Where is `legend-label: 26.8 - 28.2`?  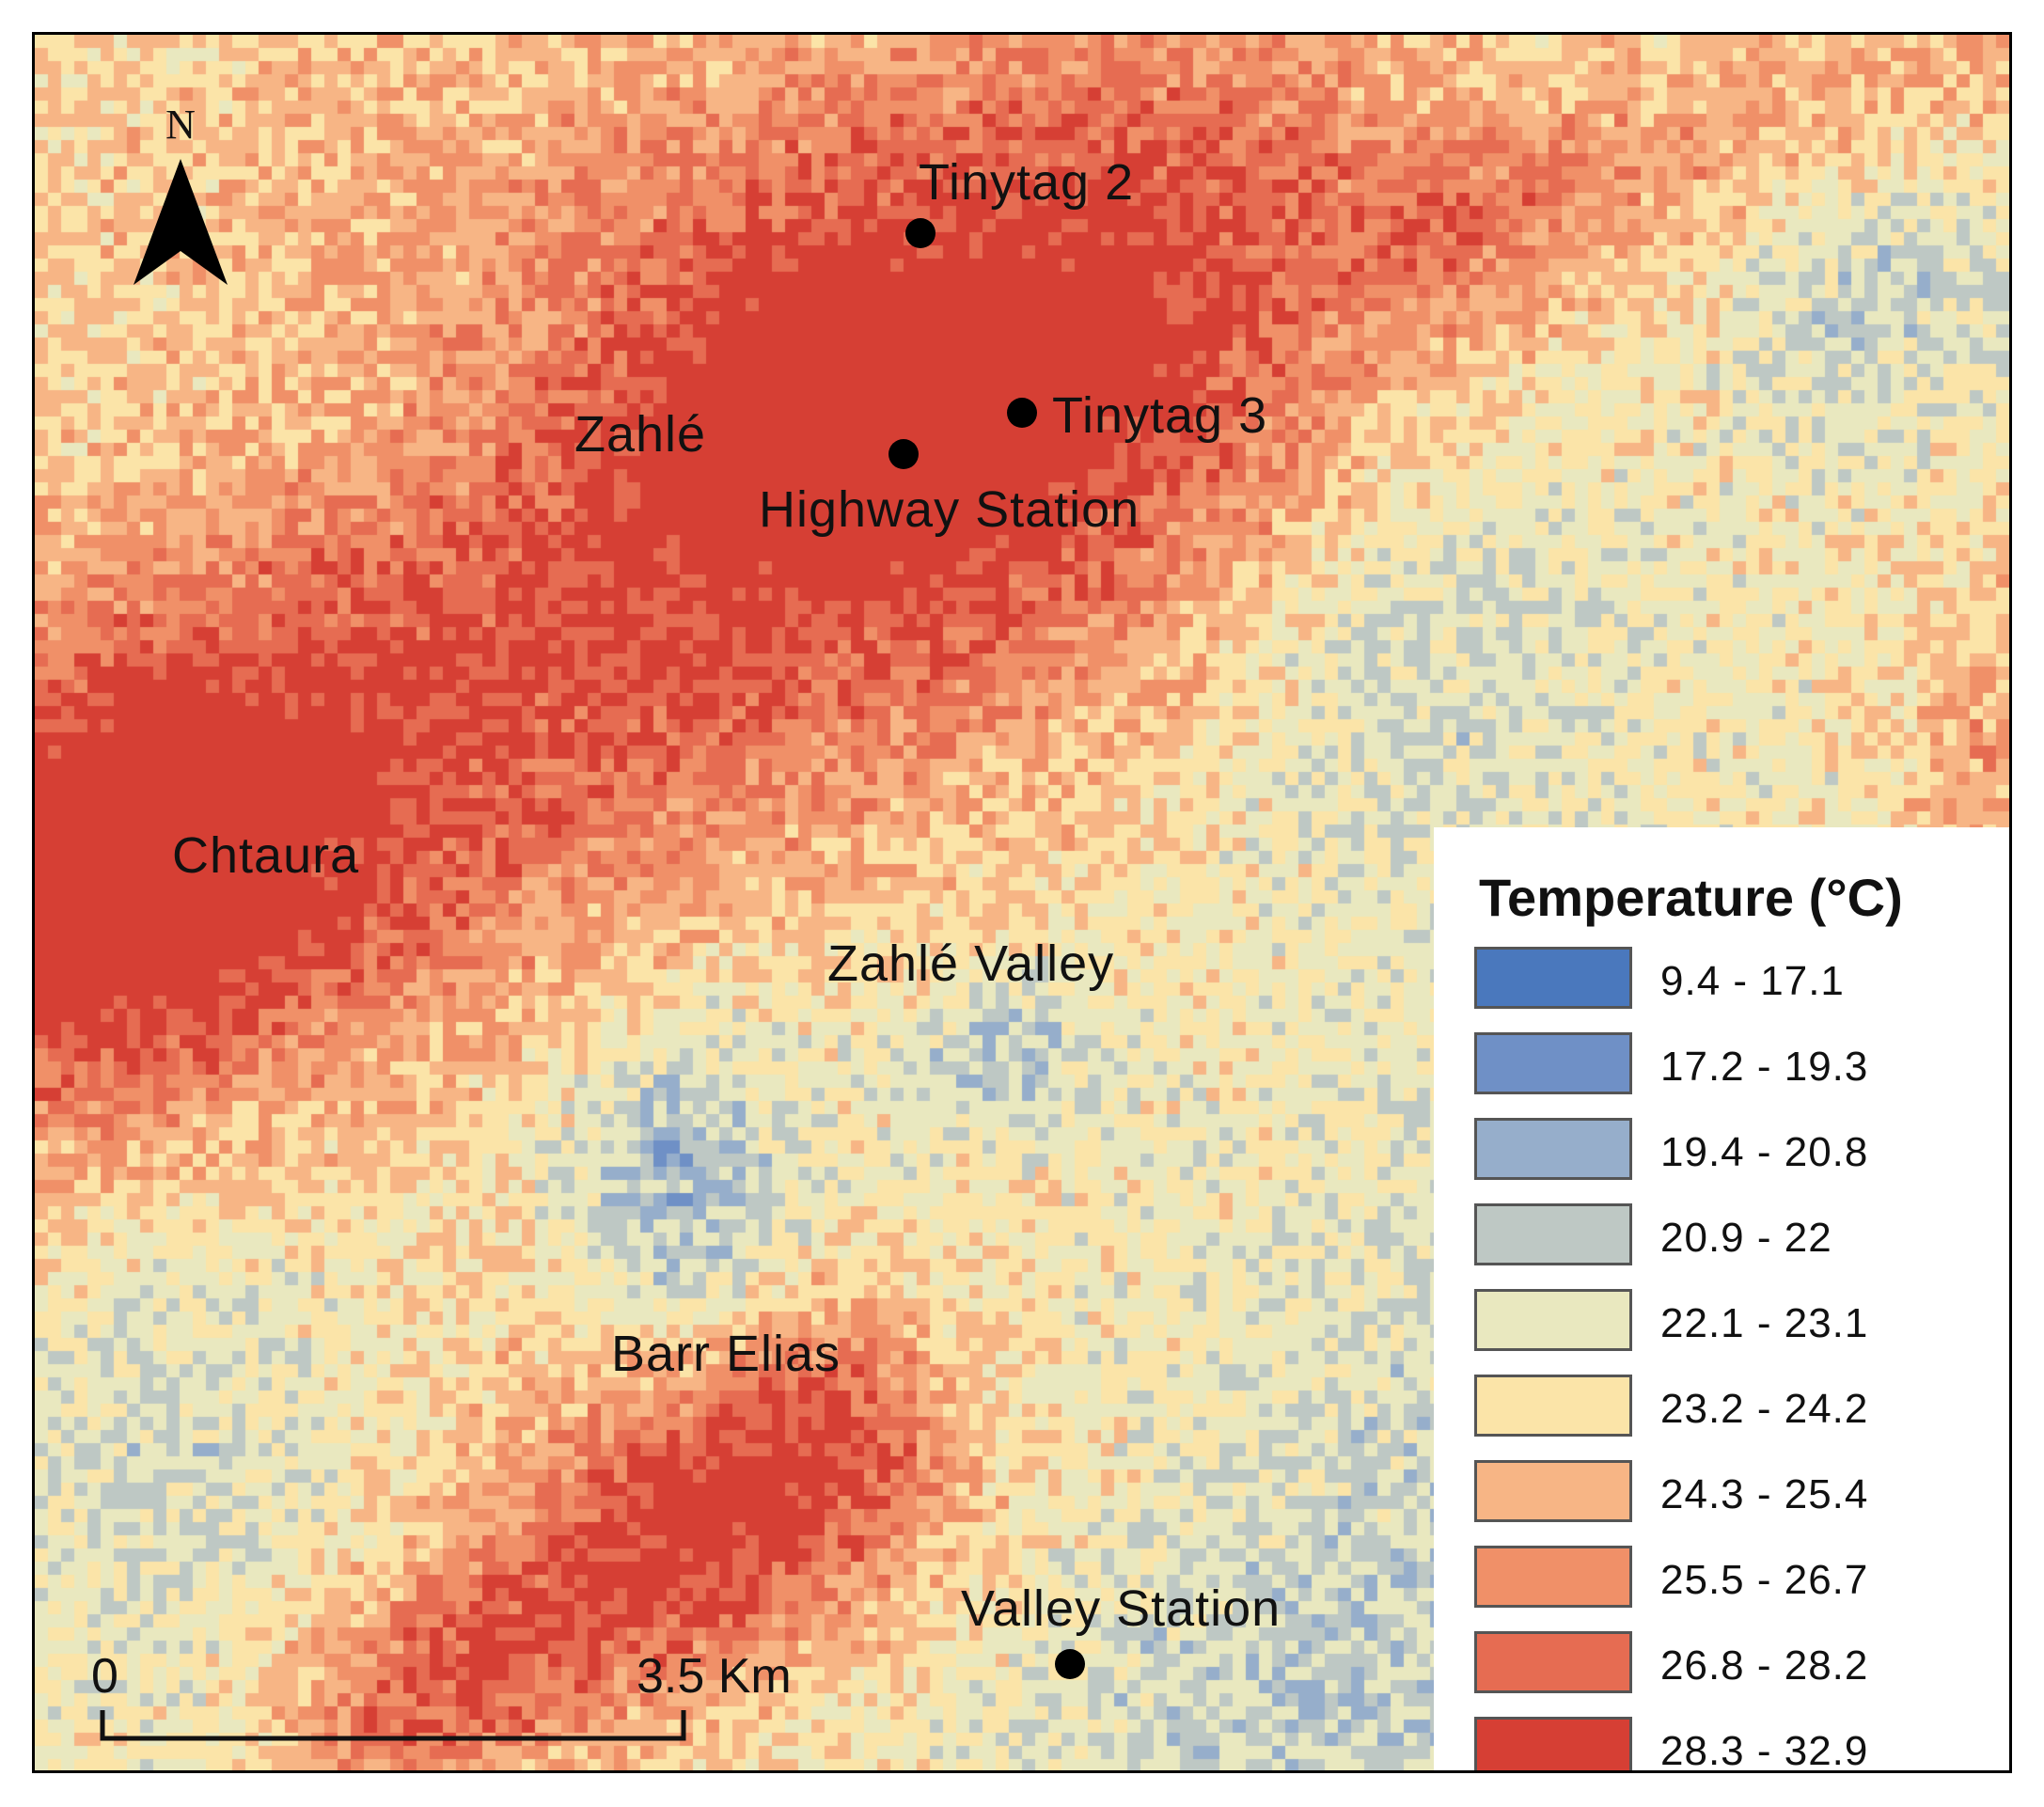
legend-label: 26.8 - 28.2 is located at coordinates (1764, 1665).